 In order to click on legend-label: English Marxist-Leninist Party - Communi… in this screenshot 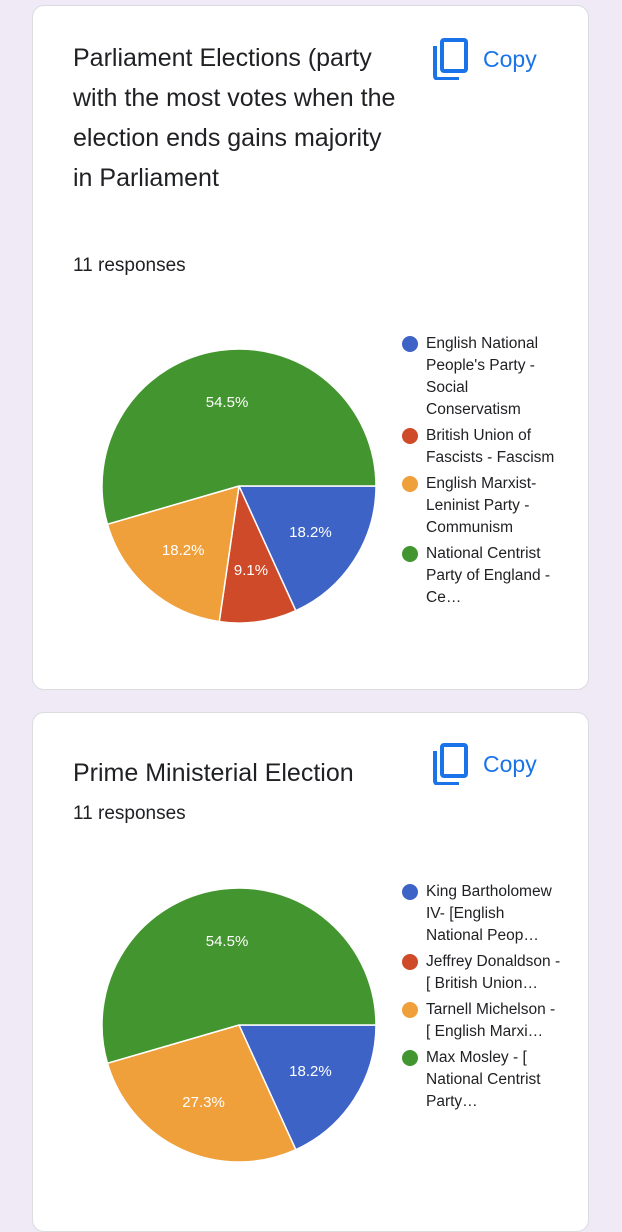, I will do `click(481, 505)`.